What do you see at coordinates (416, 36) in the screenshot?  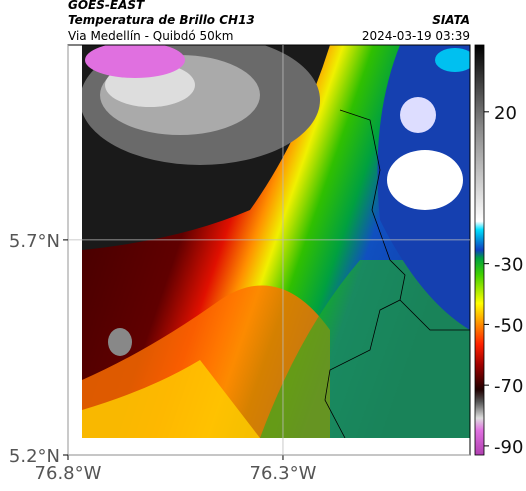 I see `datetime: 2024-03-19 03:39` at bounding box center [416, 36].